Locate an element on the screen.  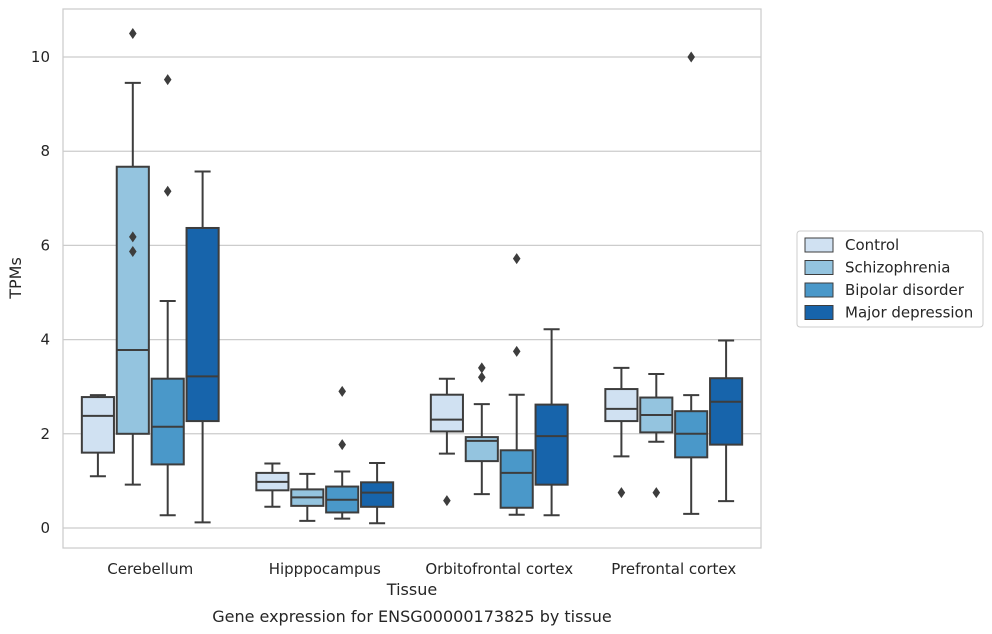
x-tick-label: Prefrontal cortex is located at coordinates (673, 569).